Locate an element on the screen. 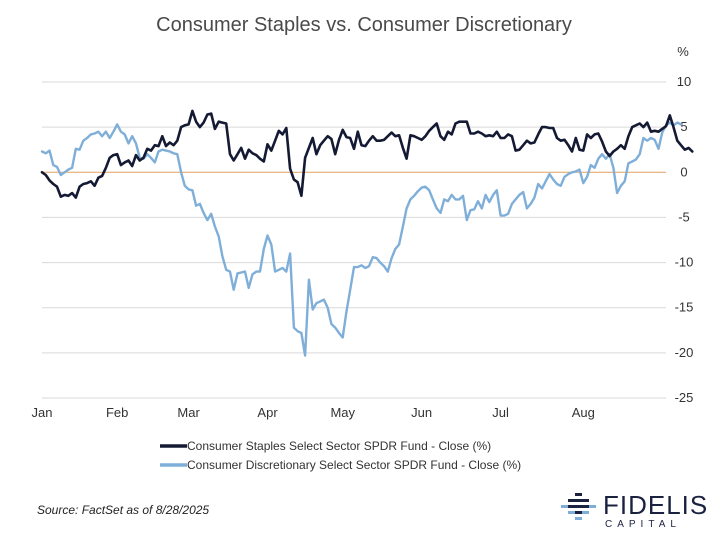 The height and width of the screenshot is (545, 722). y-axis-ticks: 10 5 0 -5 -10 -15 -20 -25 is located at coordinates (684, 239).